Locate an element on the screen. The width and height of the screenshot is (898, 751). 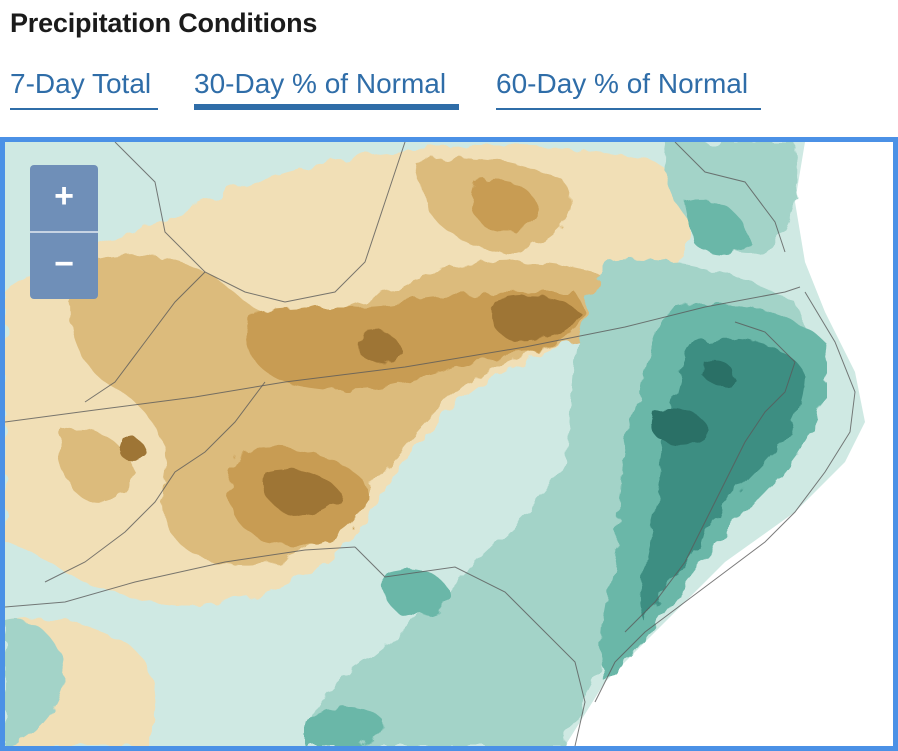
zoom-out-button: − is located at coordinates (64, 264).